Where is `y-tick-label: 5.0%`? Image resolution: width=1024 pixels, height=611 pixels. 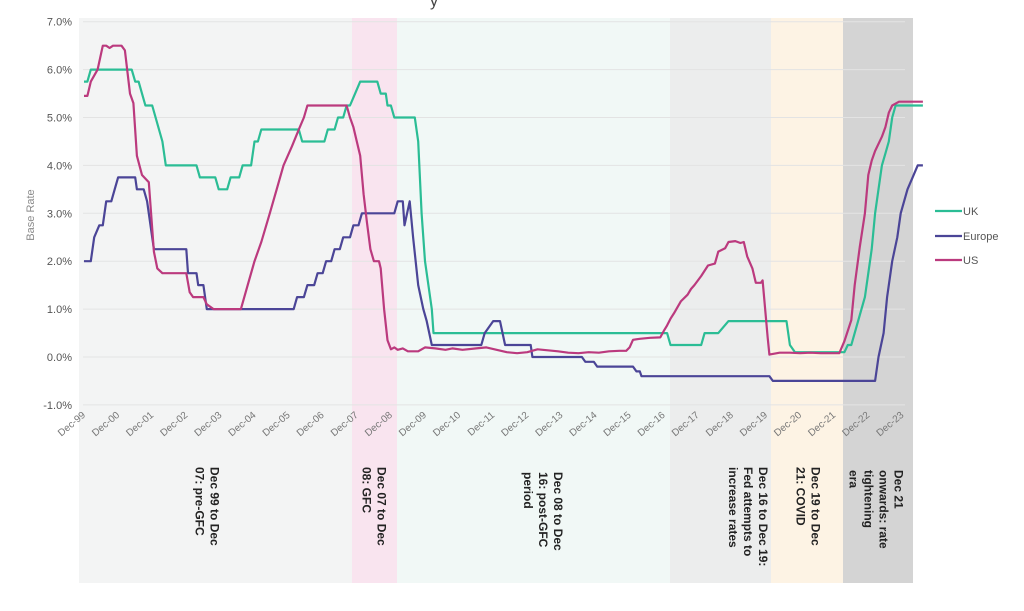 y-tick-label: 5.0% is located at coordinates (59, 119).